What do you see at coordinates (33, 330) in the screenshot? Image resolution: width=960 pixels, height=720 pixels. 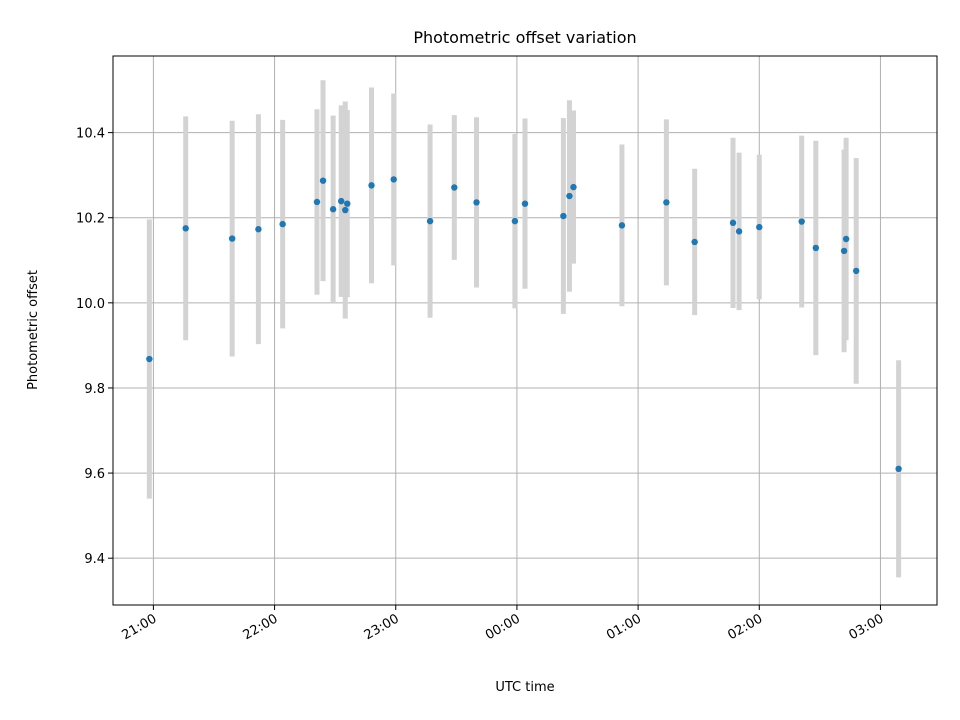 I see `y-axis-label: Photometric offset` at bounding box center [33, 330].